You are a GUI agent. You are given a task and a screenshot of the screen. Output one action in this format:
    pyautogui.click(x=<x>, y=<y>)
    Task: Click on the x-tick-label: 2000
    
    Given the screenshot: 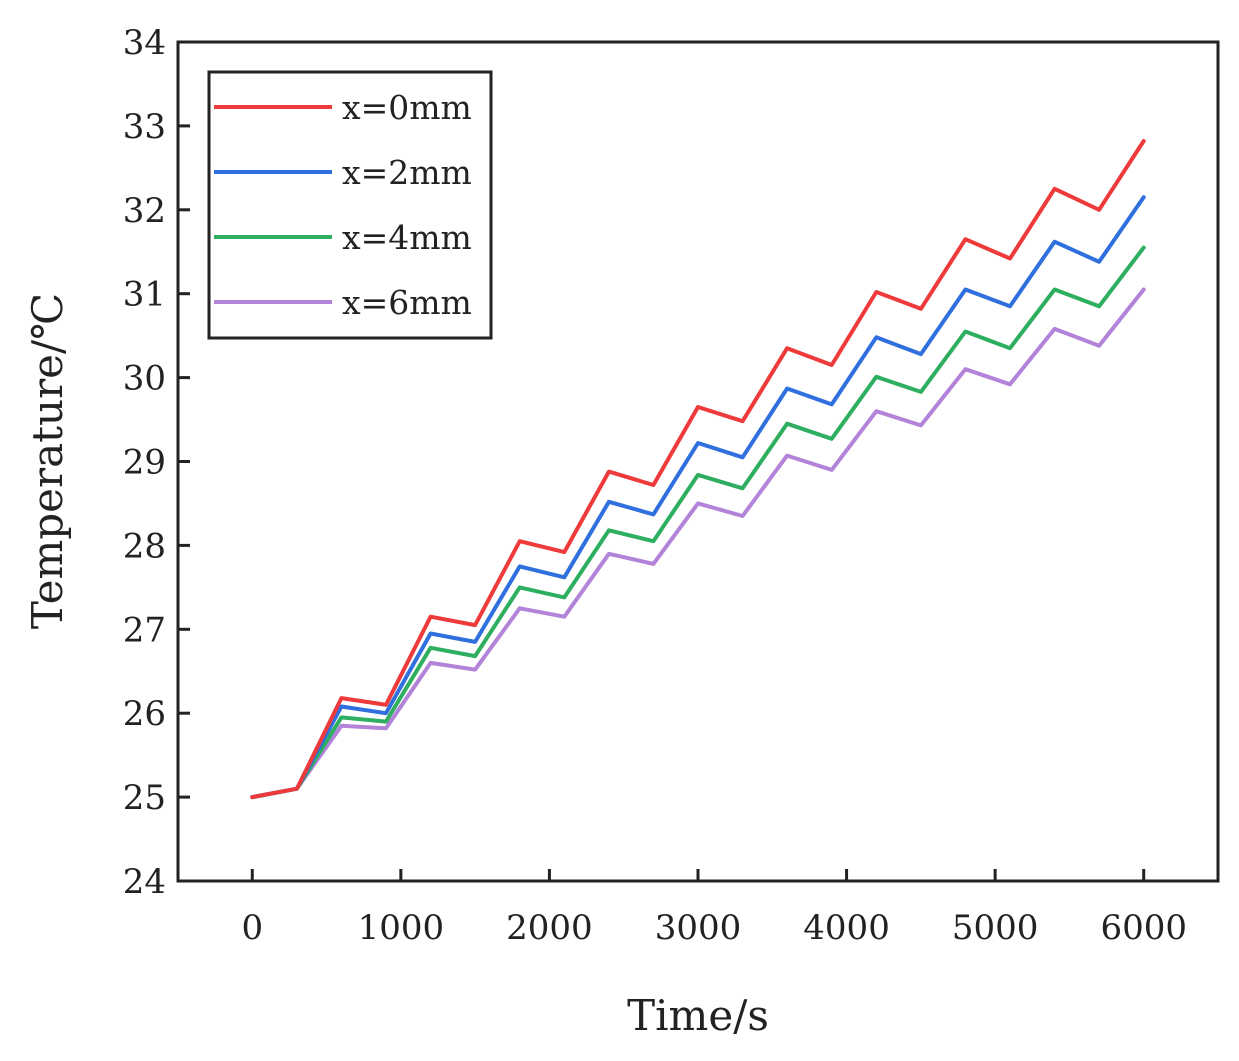 What is the action you would take?
    pyautogui.click(x=549, y=928)
    